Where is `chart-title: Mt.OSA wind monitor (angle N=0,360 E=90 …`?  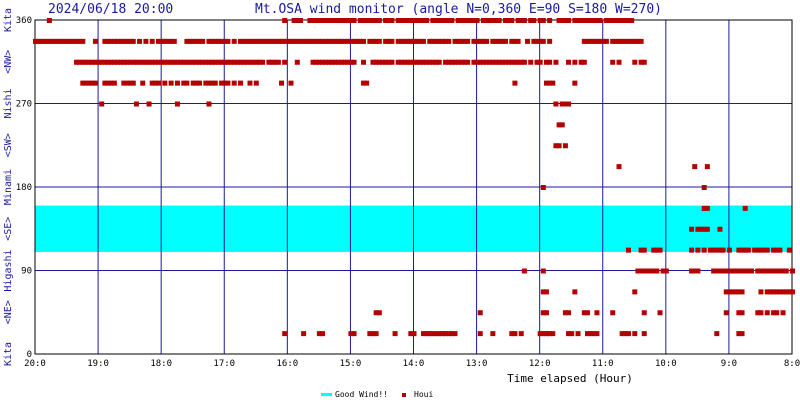 chart-title: Mt.OSA wind monitor (angle N=0,360 E=90 … is located at coordinates (458, 9).